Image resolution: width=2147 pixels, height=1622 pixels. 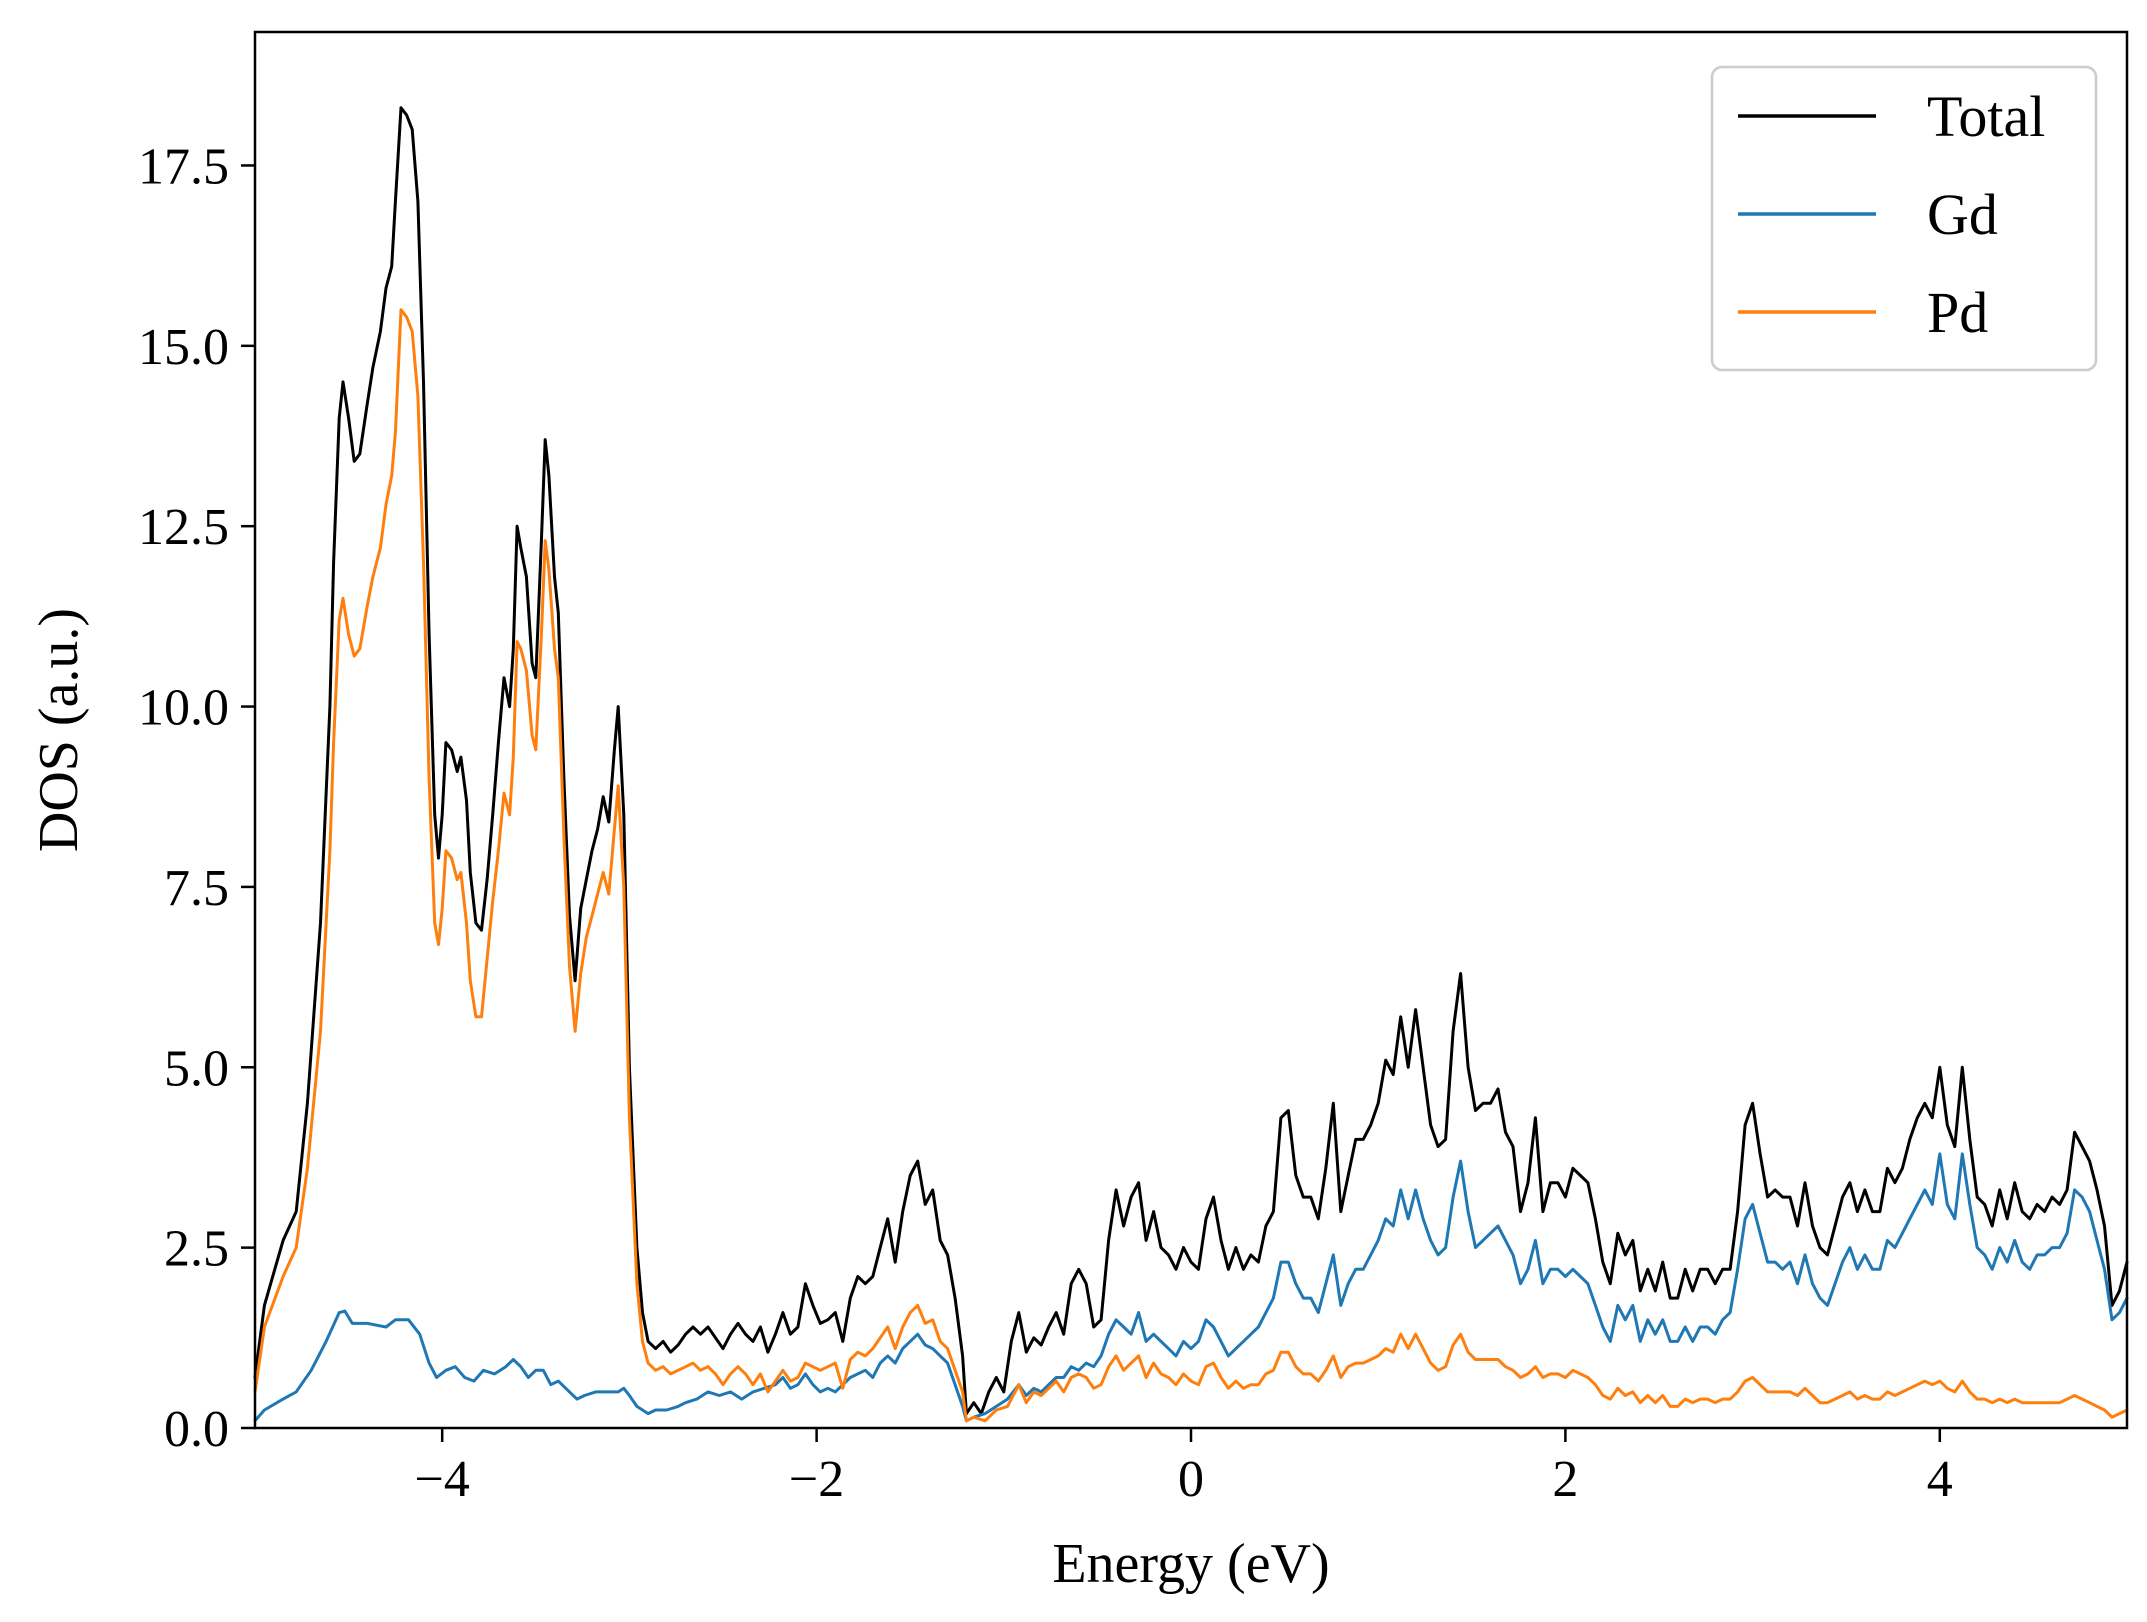 What do you see at coordinates (1191, 1287) in the screenshot?
I see `series-line-gd` at bounding box center [1191, 1287].